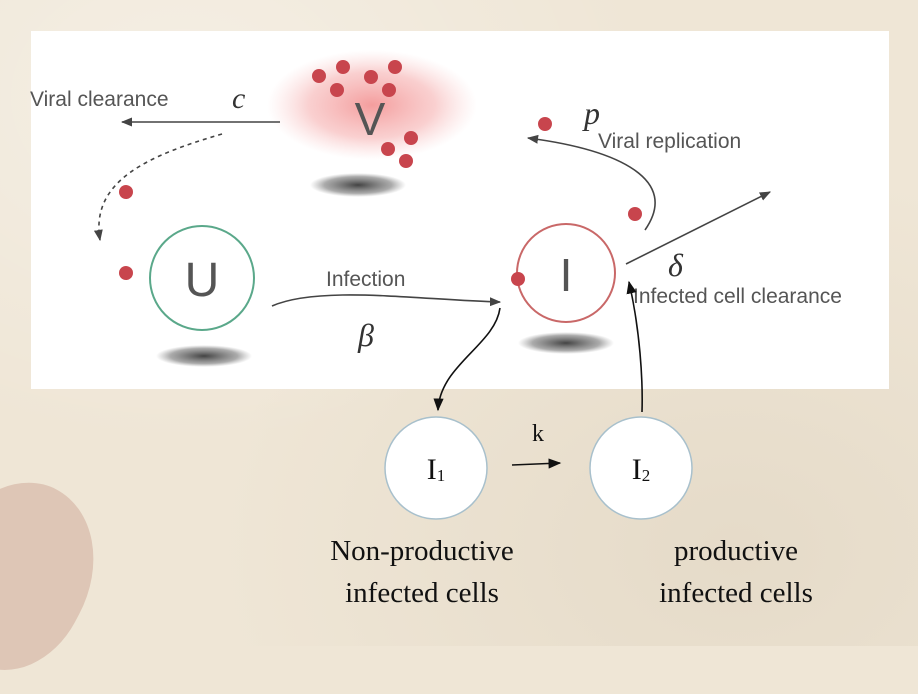  I want to click on infection-transition: Infection β, so click(386, 310).